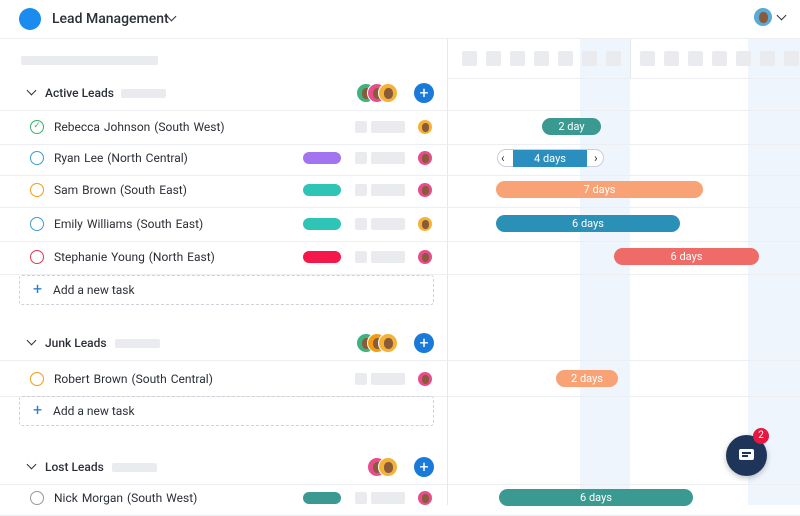 The image size is (800, 516). What do you see at coordinates (605, 272) in the screenshot?
I see `day-highlight` at bounding box center [605, 272].